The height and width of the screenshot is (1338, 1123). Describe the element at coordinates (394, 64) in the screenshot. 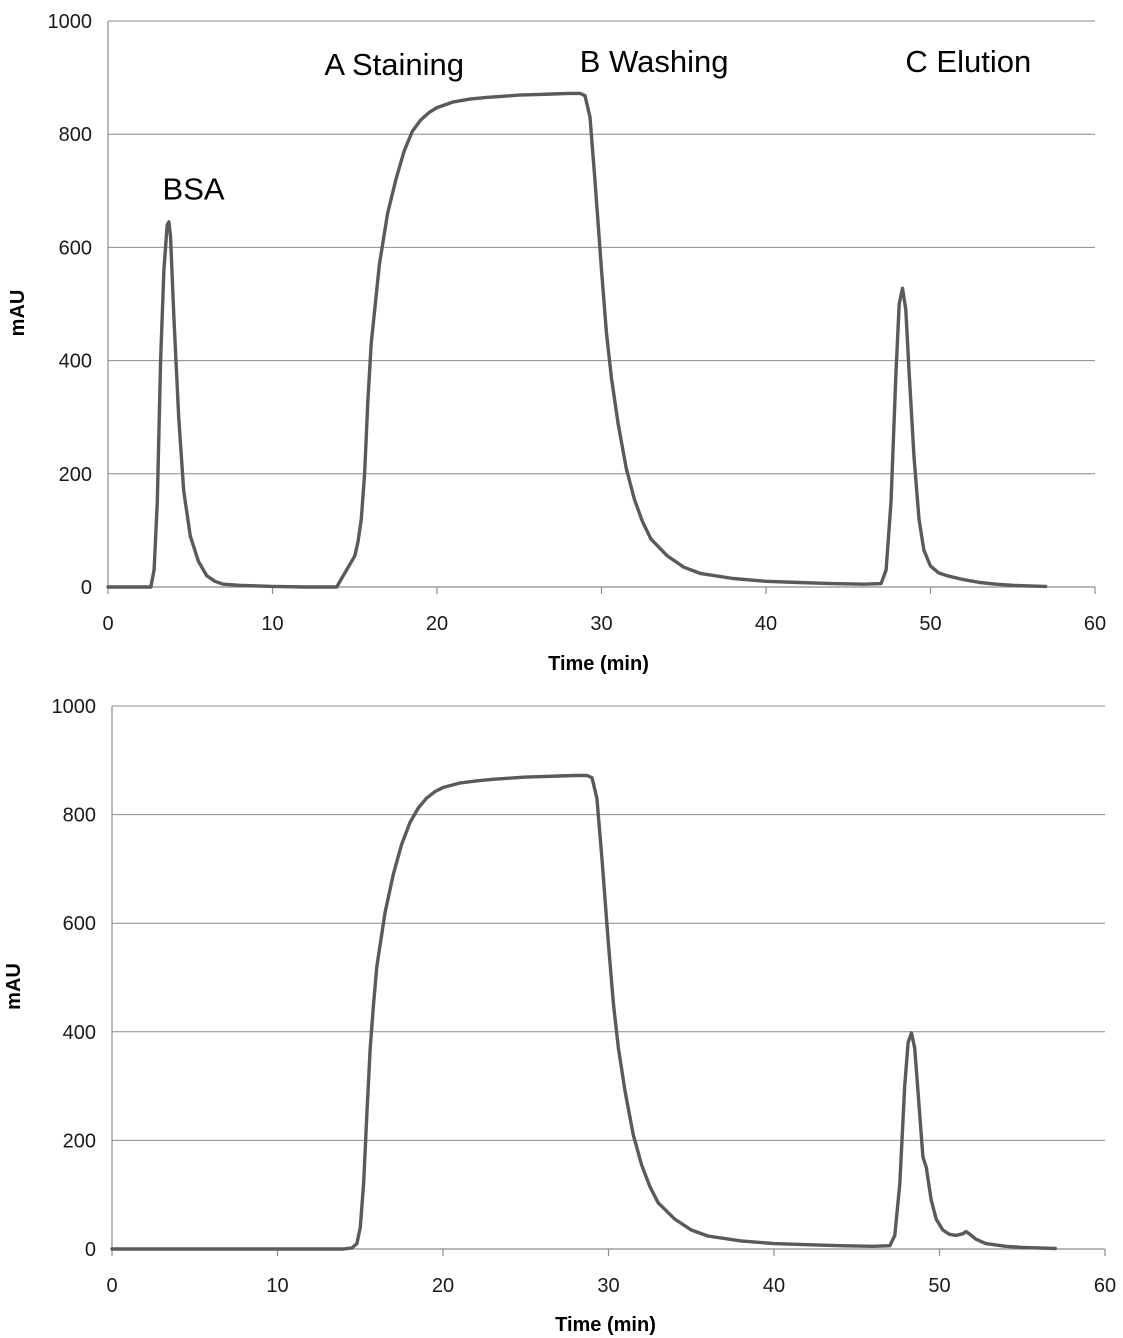

I see `annotation-label: A Staining` at that location.